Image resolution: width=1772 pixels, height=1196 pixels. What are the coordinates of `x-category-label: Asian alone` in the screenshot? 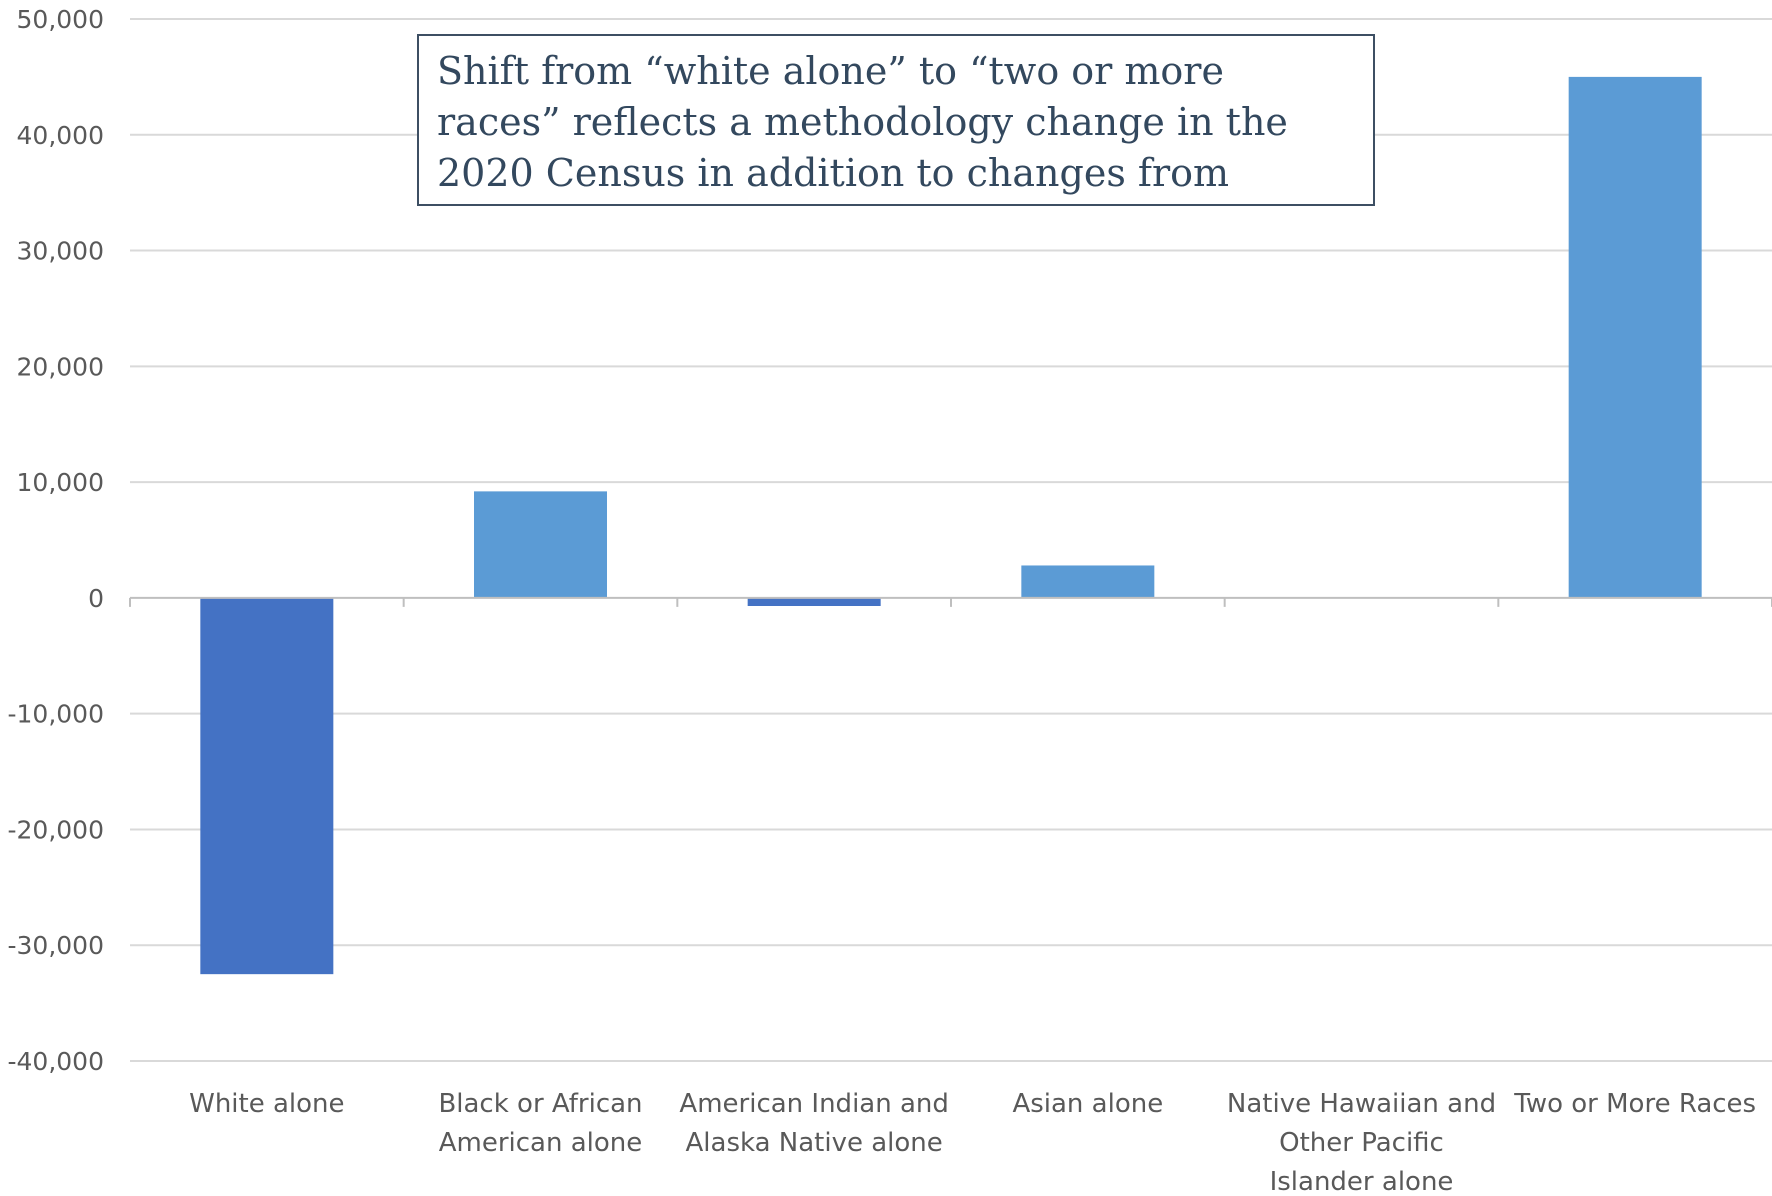 It's located at (1087, 1104).